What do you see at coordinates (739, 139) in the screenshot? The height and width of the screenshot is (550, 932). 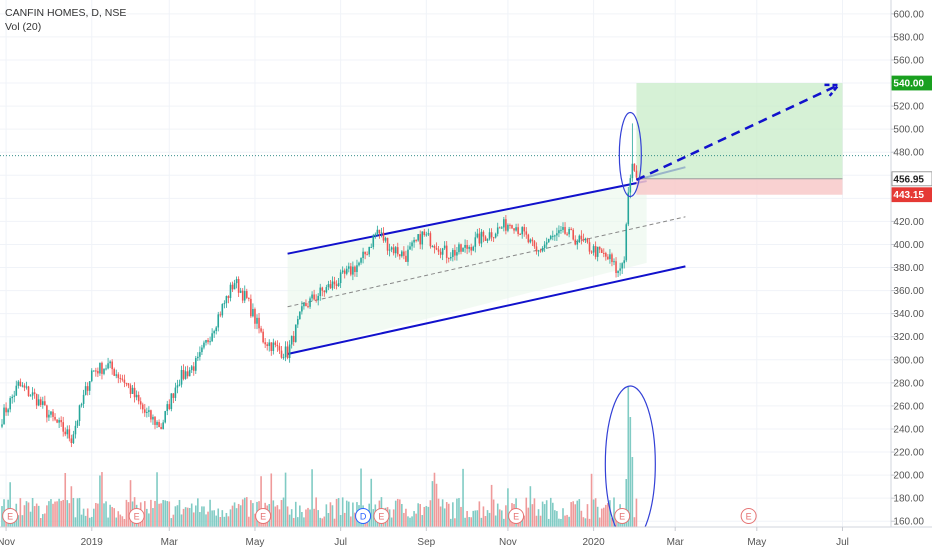 I see `long-position-tool` at bounding box center [739, 139].